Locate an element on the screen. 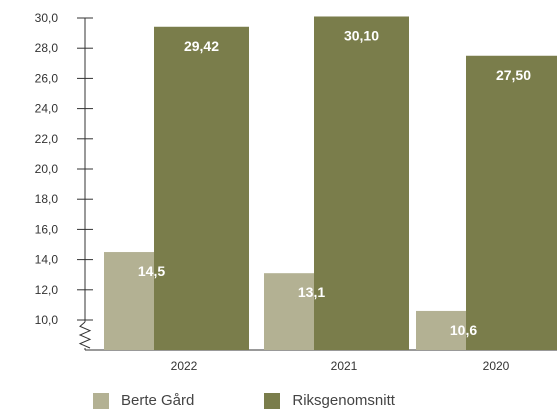 This screenshot has width=557, height=409. x-tick-label: 2021 is located at coordinates (344, 366).